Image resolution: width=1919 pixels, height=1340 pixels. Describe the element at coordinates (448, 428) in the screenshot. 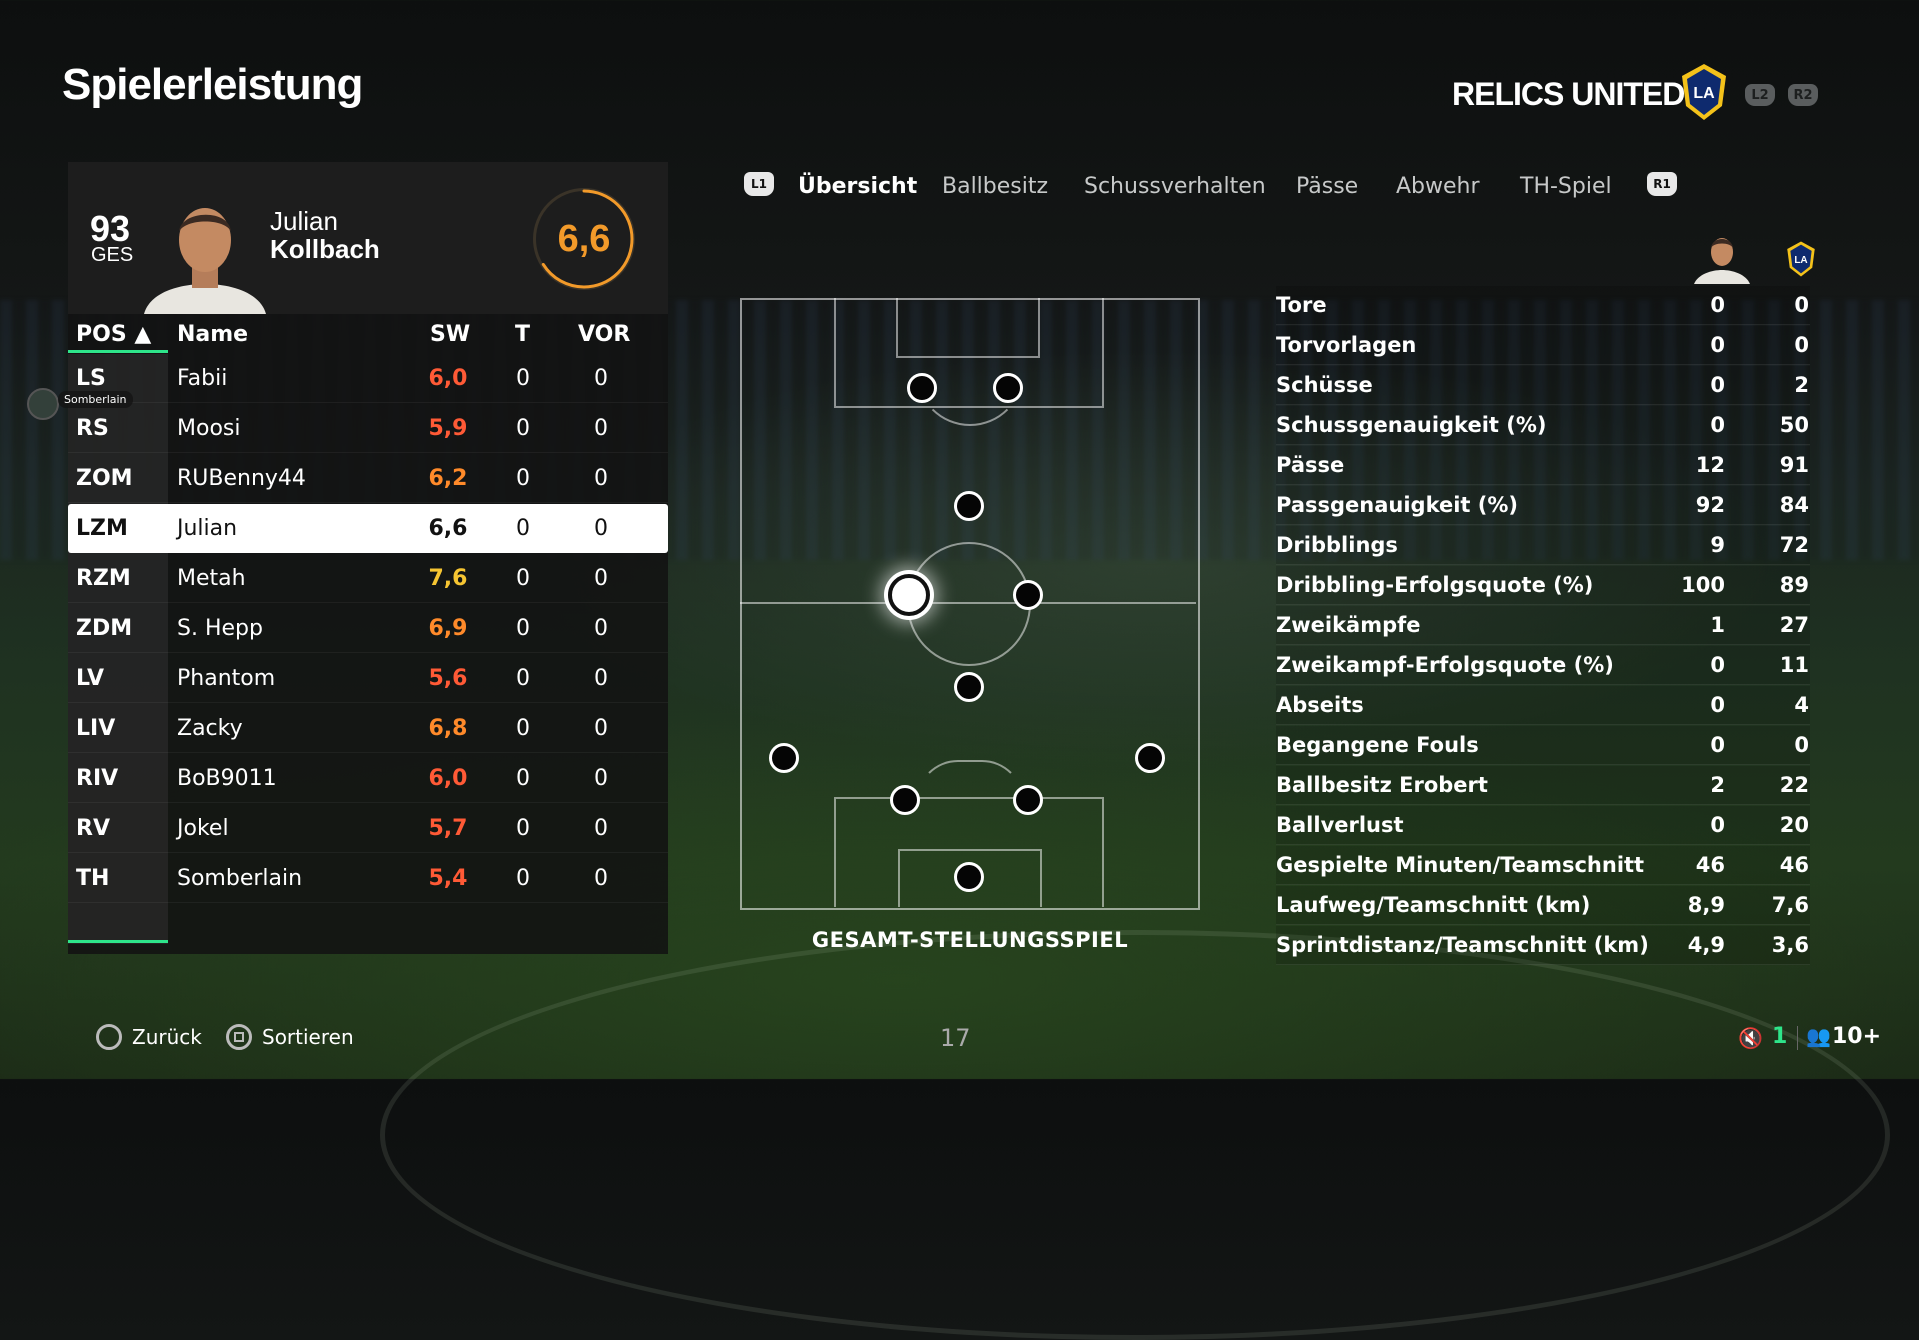

I see `row-sw: 5,9` at that location.